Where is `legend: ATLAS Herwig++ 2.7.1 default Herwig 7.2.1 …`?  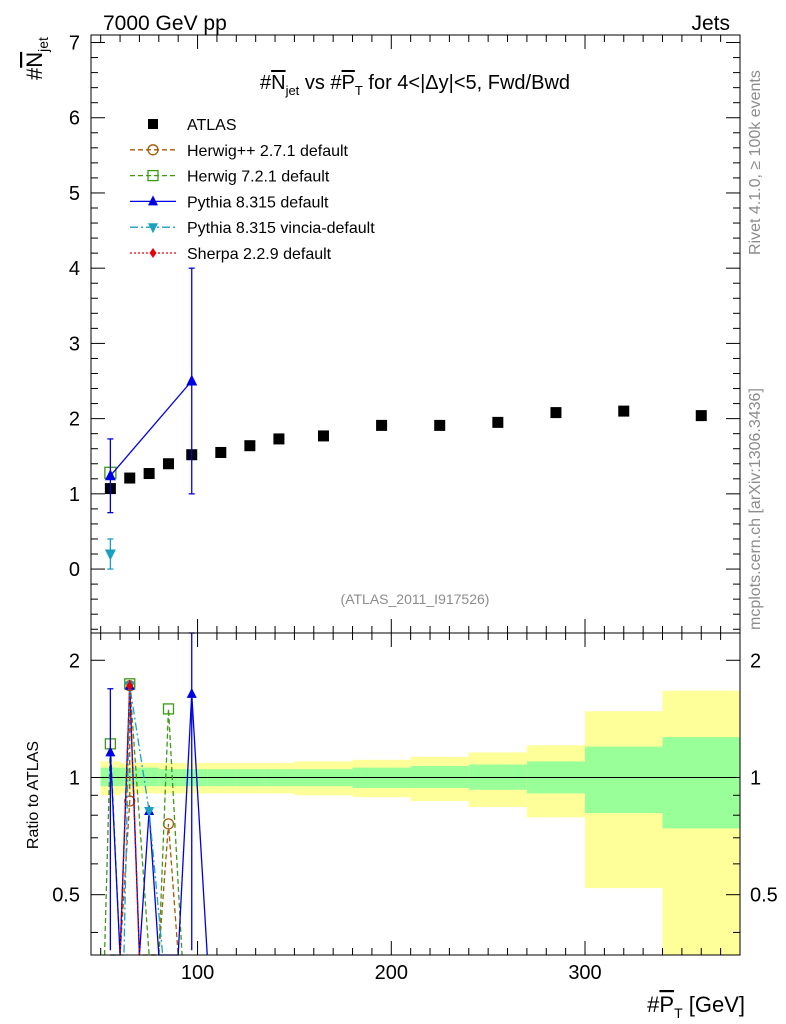 legend: ATLAS Herwig++ 2.7.1 default Herwig 7.2.1 … is located at coordinates (252, 190).